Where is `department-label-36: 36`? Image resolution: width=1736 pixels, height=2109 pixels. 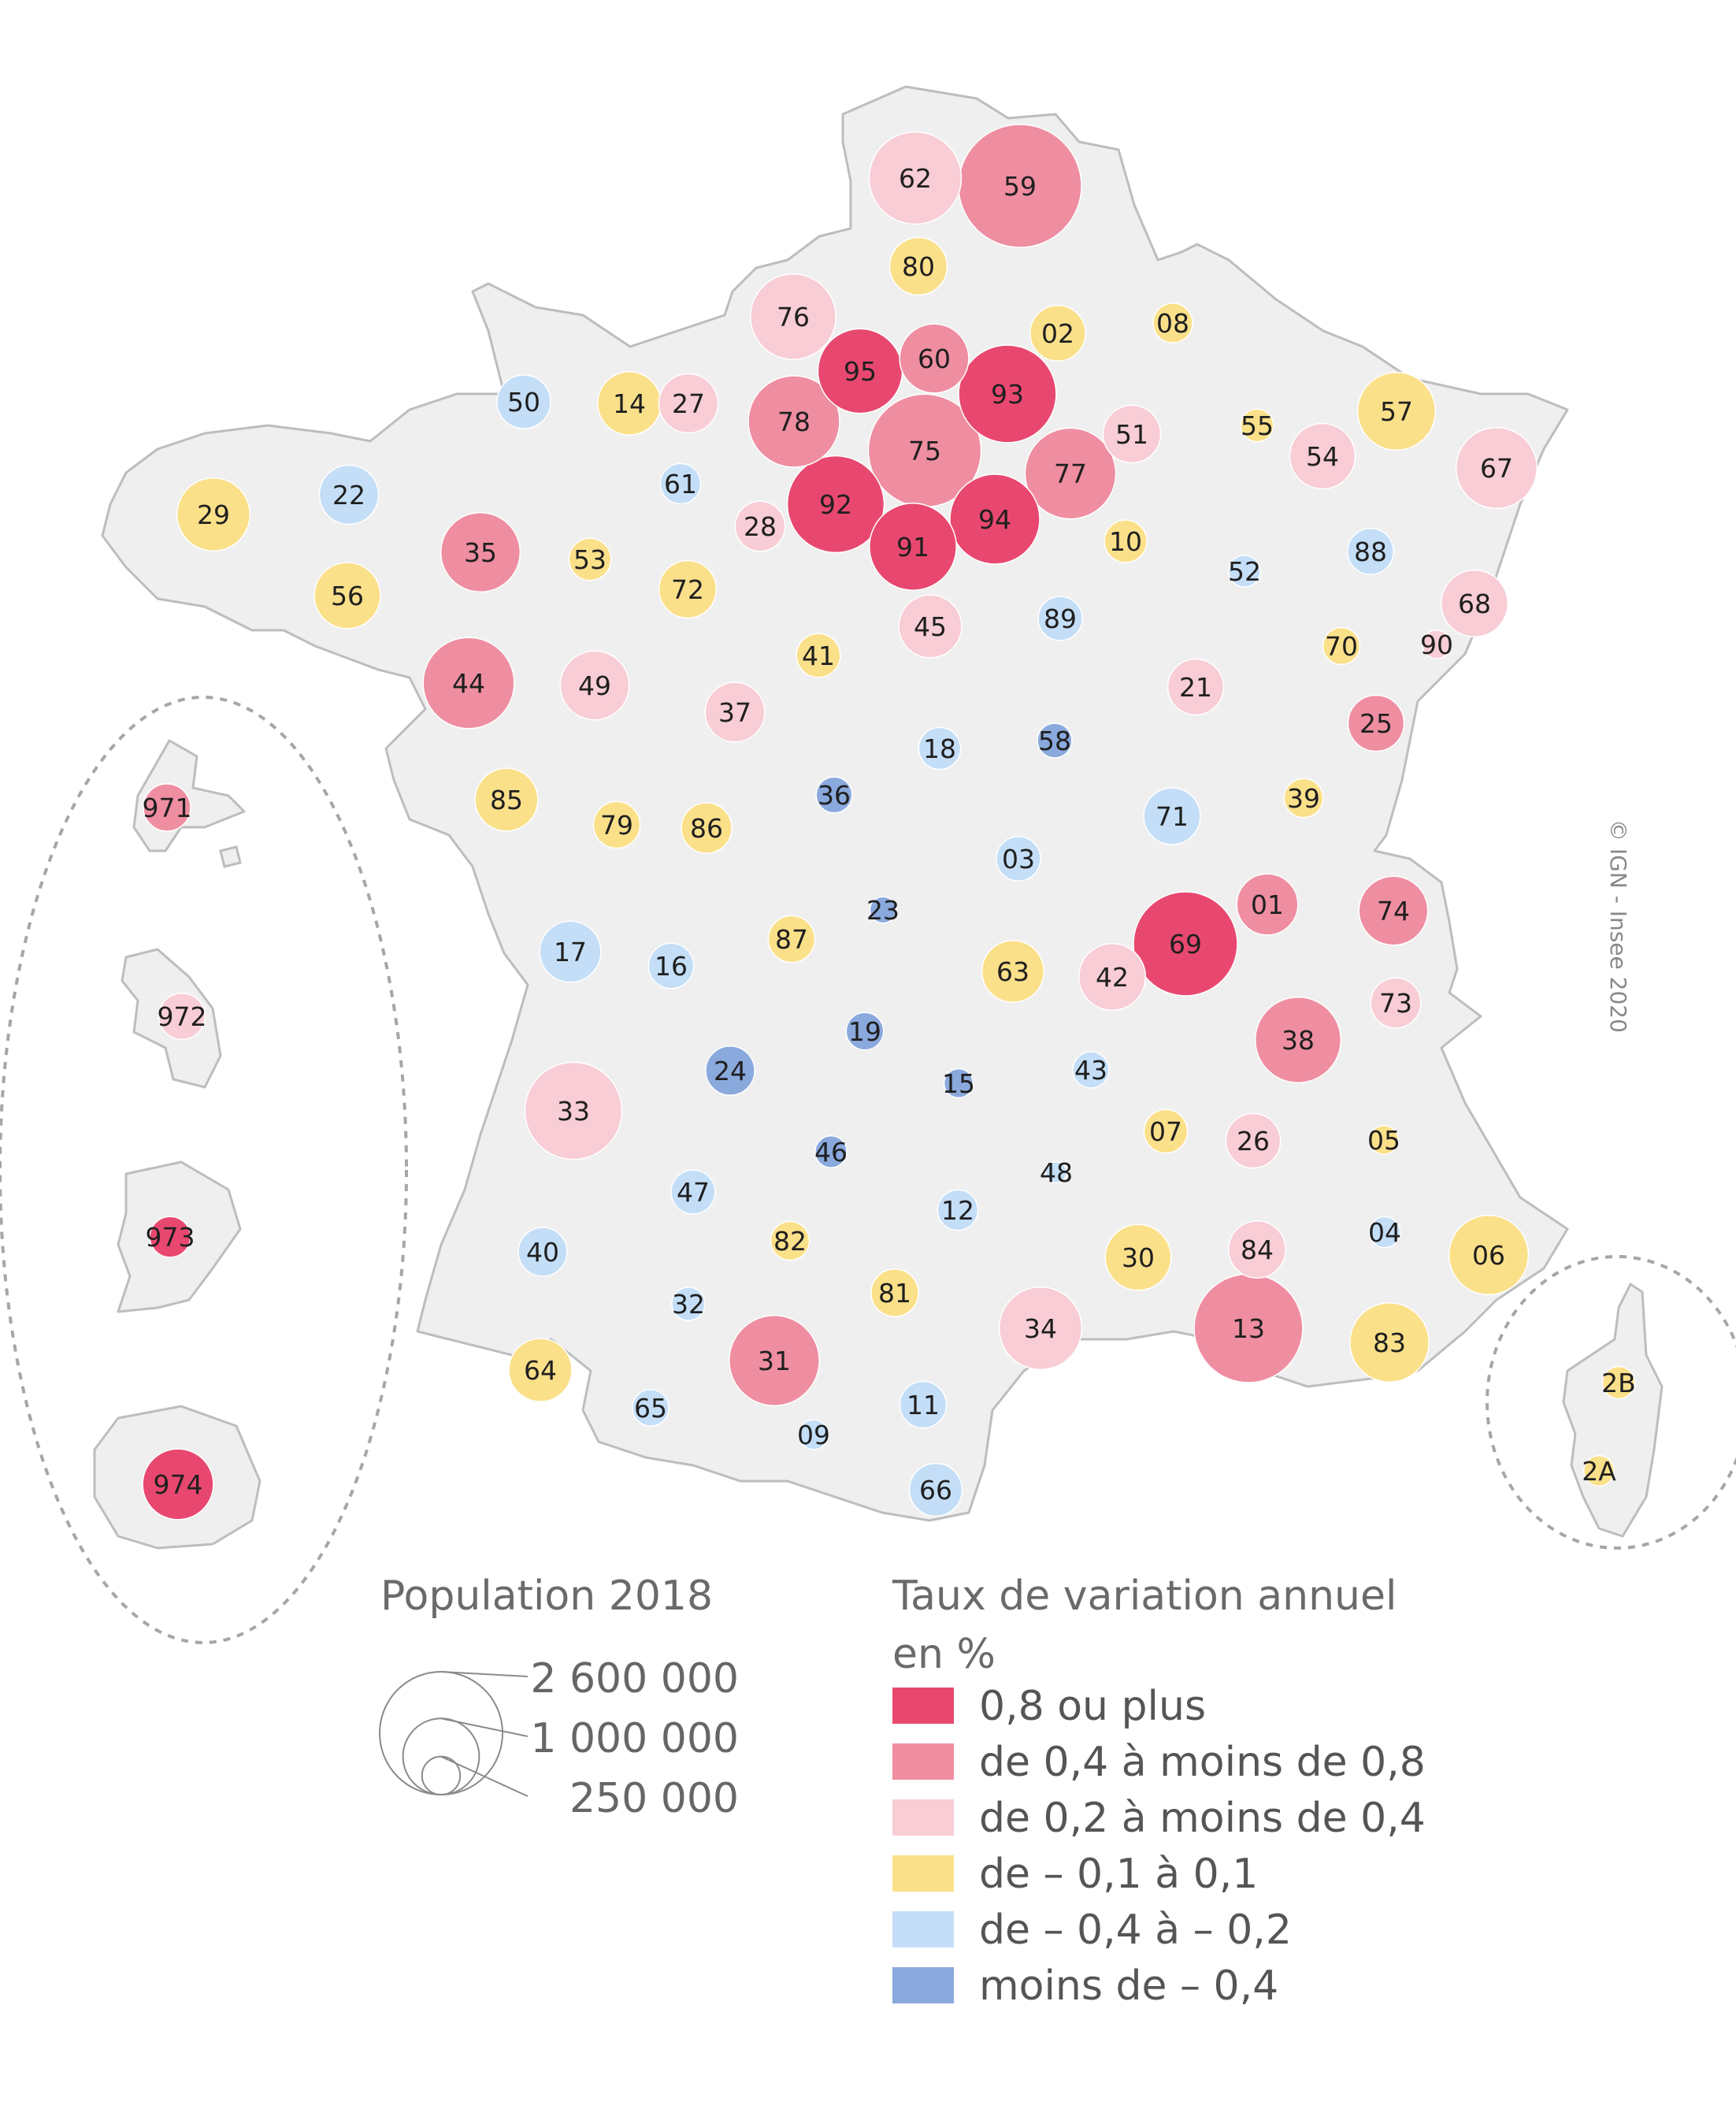
department-label-36: 36 is located at coordinates (835, 795).